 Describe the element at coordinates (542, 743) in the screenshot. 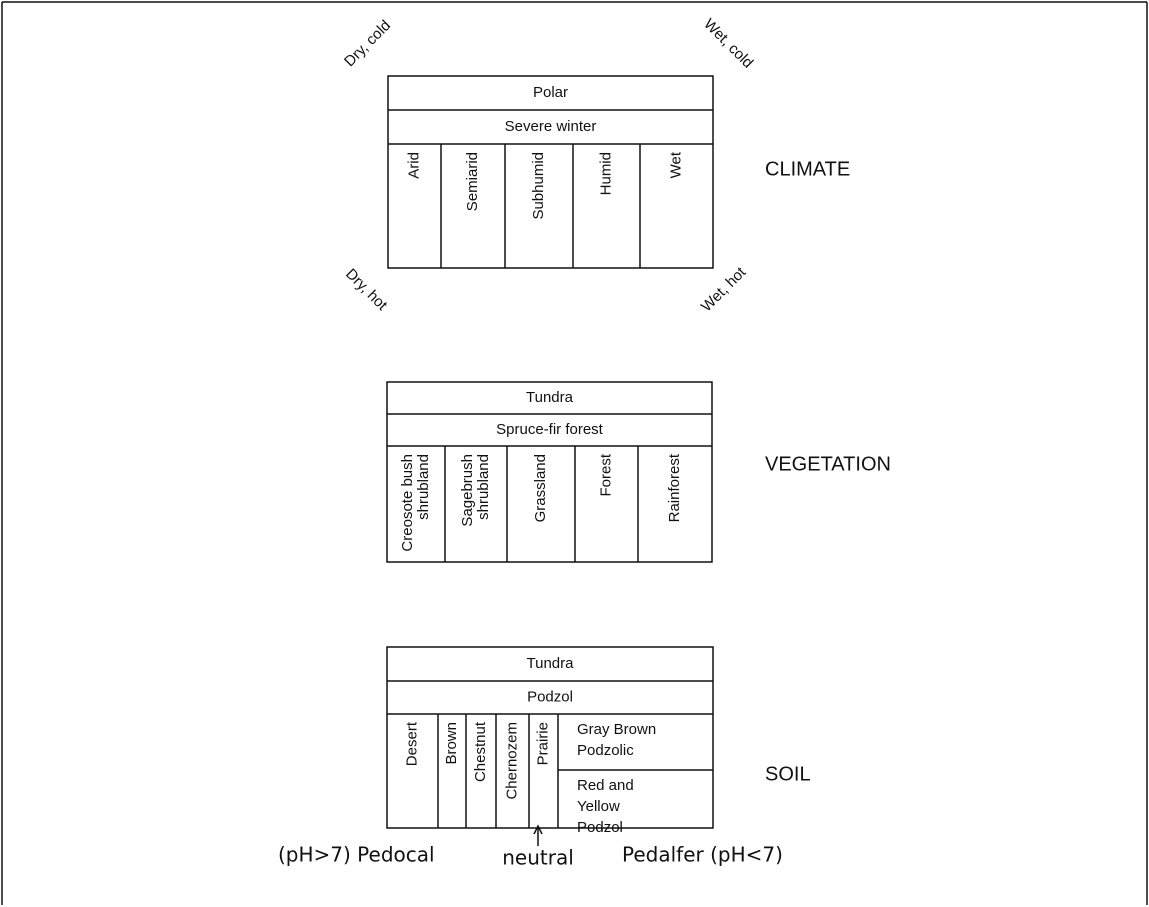

I see `column-label: Prairie` at that location.